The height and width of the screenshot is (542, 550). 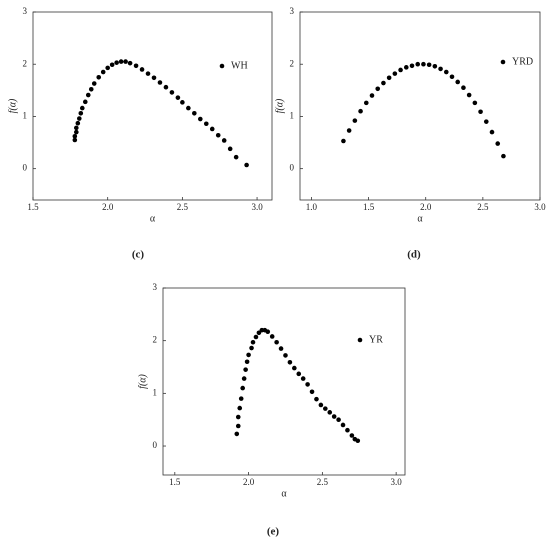 I want to click on panel-label: (e), so click(x=273, y=532).